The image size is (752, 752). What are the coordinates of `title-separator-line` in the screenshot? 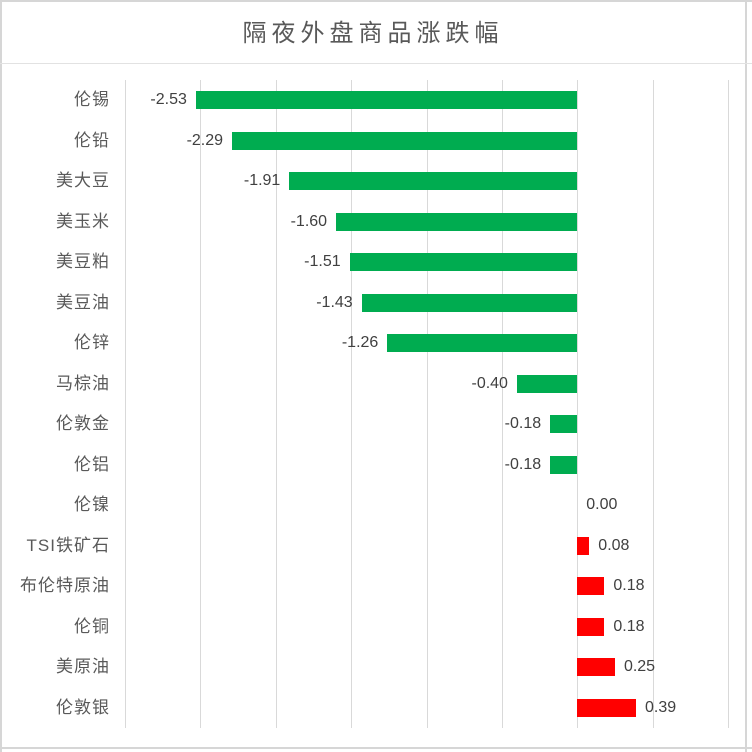 It's located at (376, 63).